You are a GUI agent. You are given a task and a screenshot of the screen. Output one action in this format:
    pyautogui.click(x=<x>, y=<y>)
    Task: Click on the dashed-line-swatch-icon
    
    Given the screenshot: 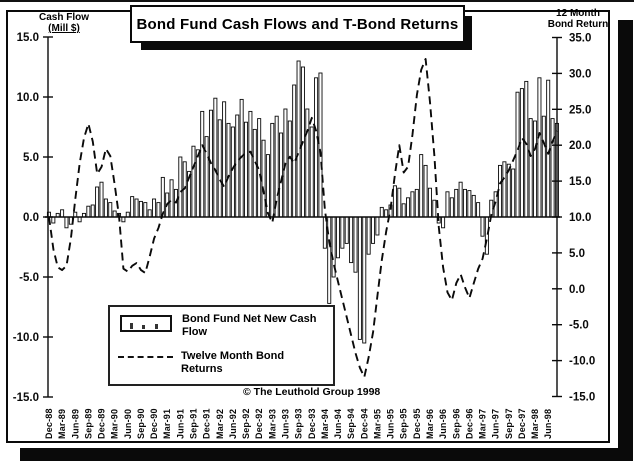 What is the action you would take?
    pyautogui.click(x=145, y=357)
    